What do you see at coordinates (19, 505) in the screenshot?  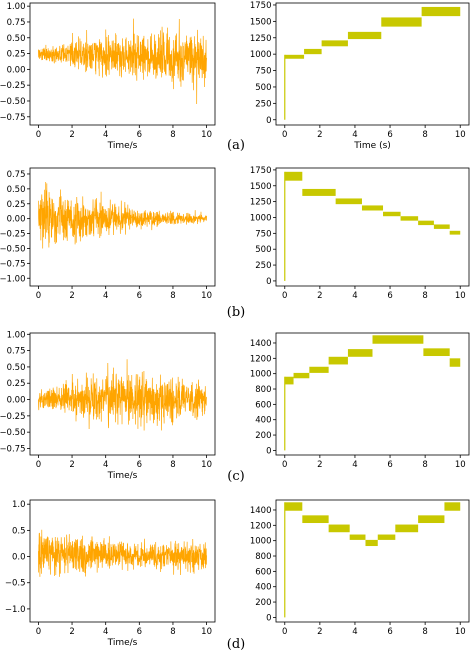 I see `y-tick-label: 1.0` at bounding box center [19, 505].